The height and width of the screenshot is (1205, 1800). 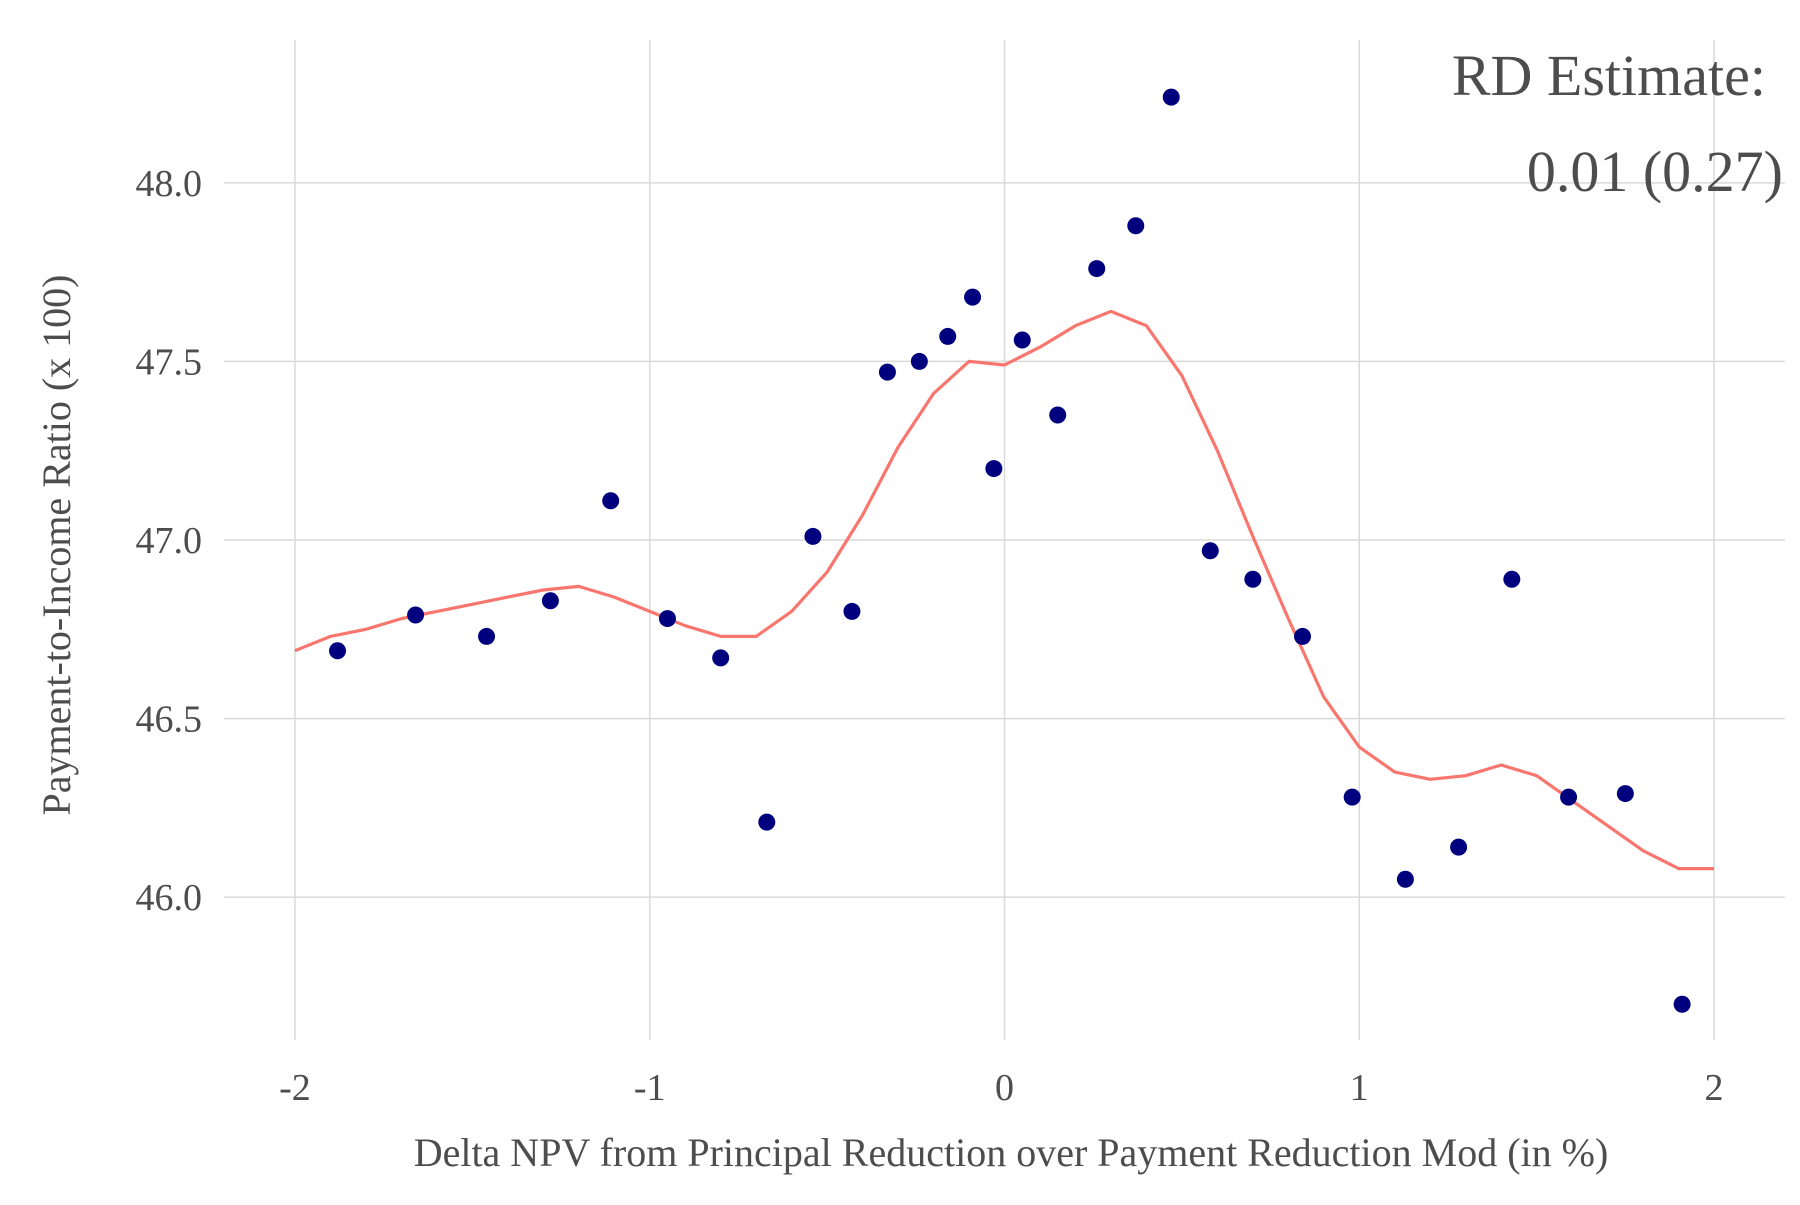 I want to click on x-tick-label: 2, so click(x=1714, y=1088).